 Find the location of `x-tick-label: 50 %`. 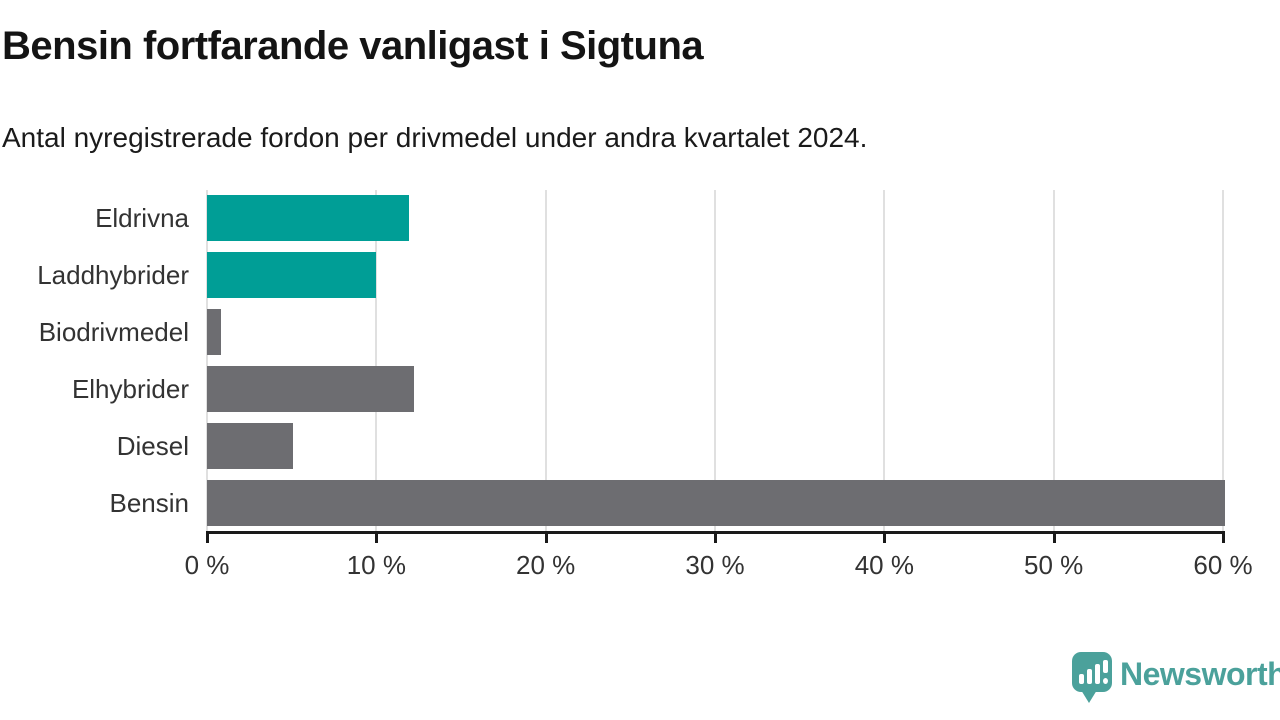

x-tick-label: 50 % is located at coordinates (1054, 565).